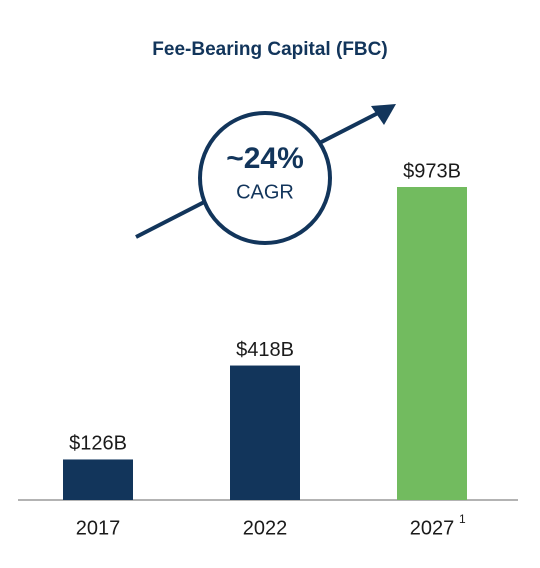 The width and height of the screenshot is (540, 568). Describe the element at coordinates (265, 178) in the screenshot. I see `cagr-circle` at that location.